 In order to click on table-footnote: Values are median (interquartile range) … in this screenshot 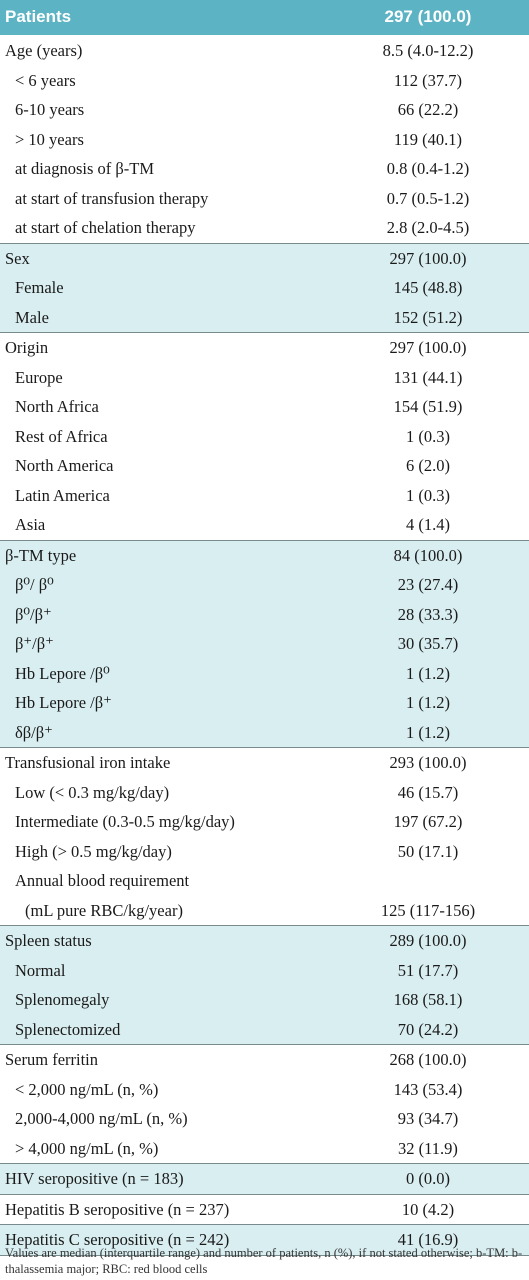, I will do `click(264, 1261)`.